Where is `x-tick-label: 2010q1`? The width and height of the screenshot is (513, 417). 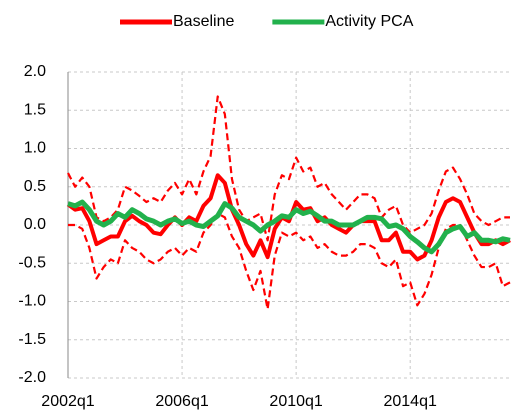 x-tick-label: 2010q1 is located at coordinates (295, 401).